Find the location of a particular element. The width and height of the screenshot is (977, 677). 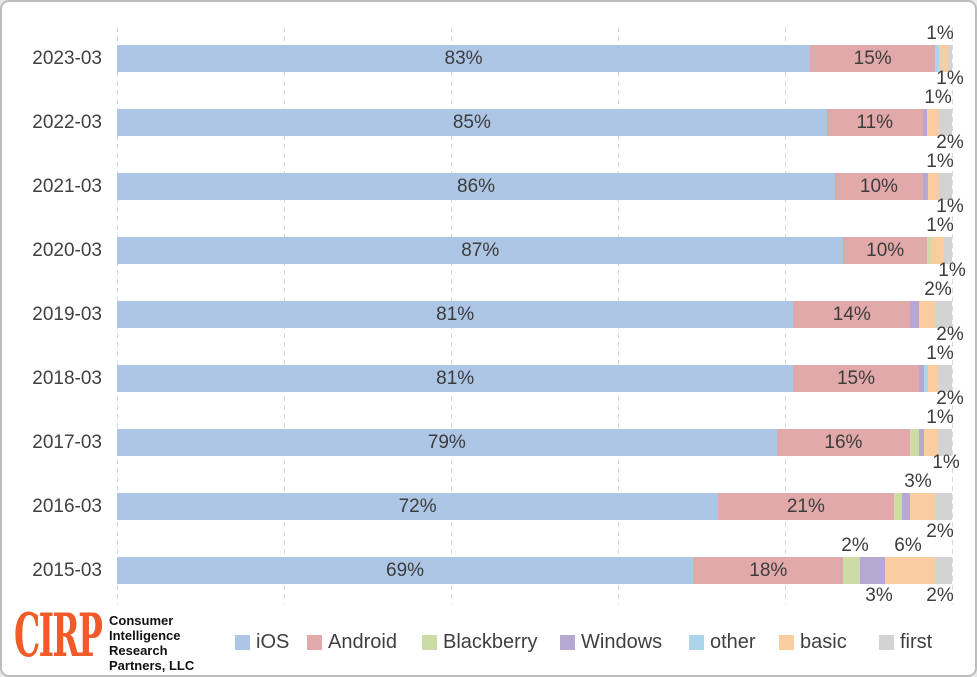

legend-item-other: other is located at coordinates (722, 642).